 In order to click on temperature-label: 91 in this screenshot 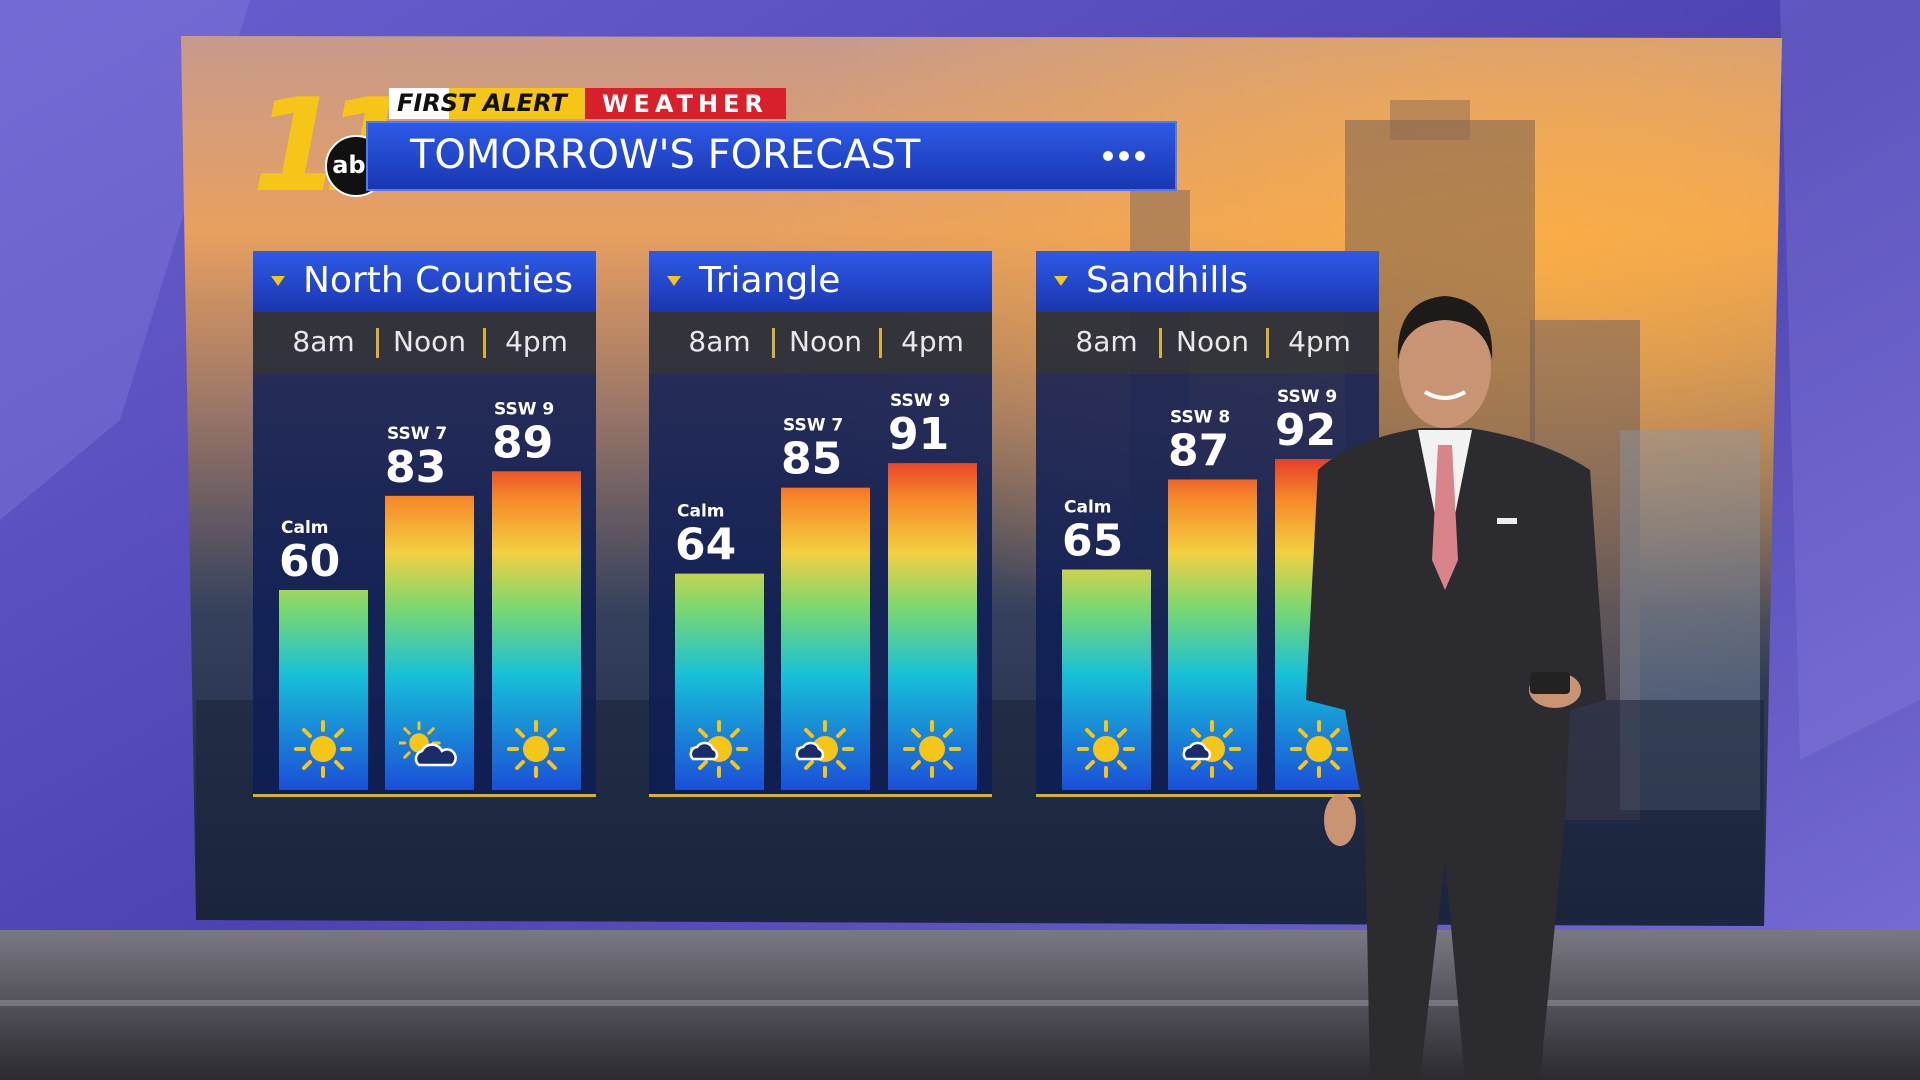, I will do `click(918, 434)`.